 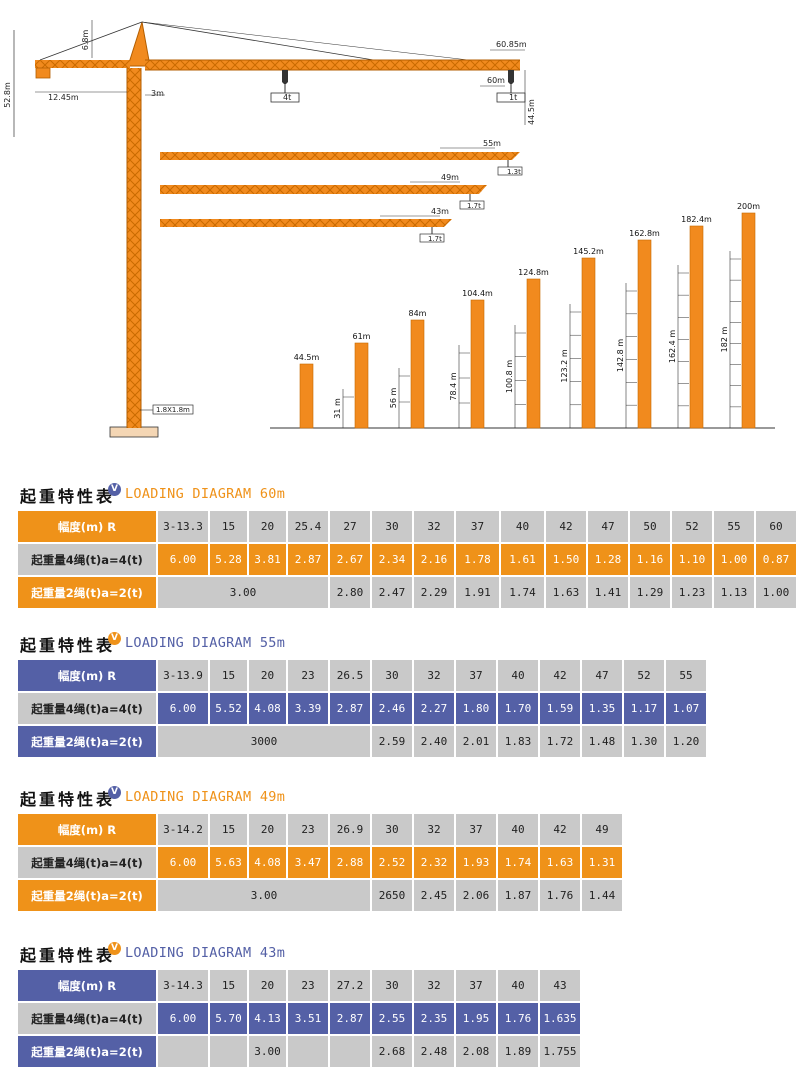 What do you see at coordinates (492, 143) in the screenshot?
I see `jib-55-length: 55m` at bounding box center [492, 143].